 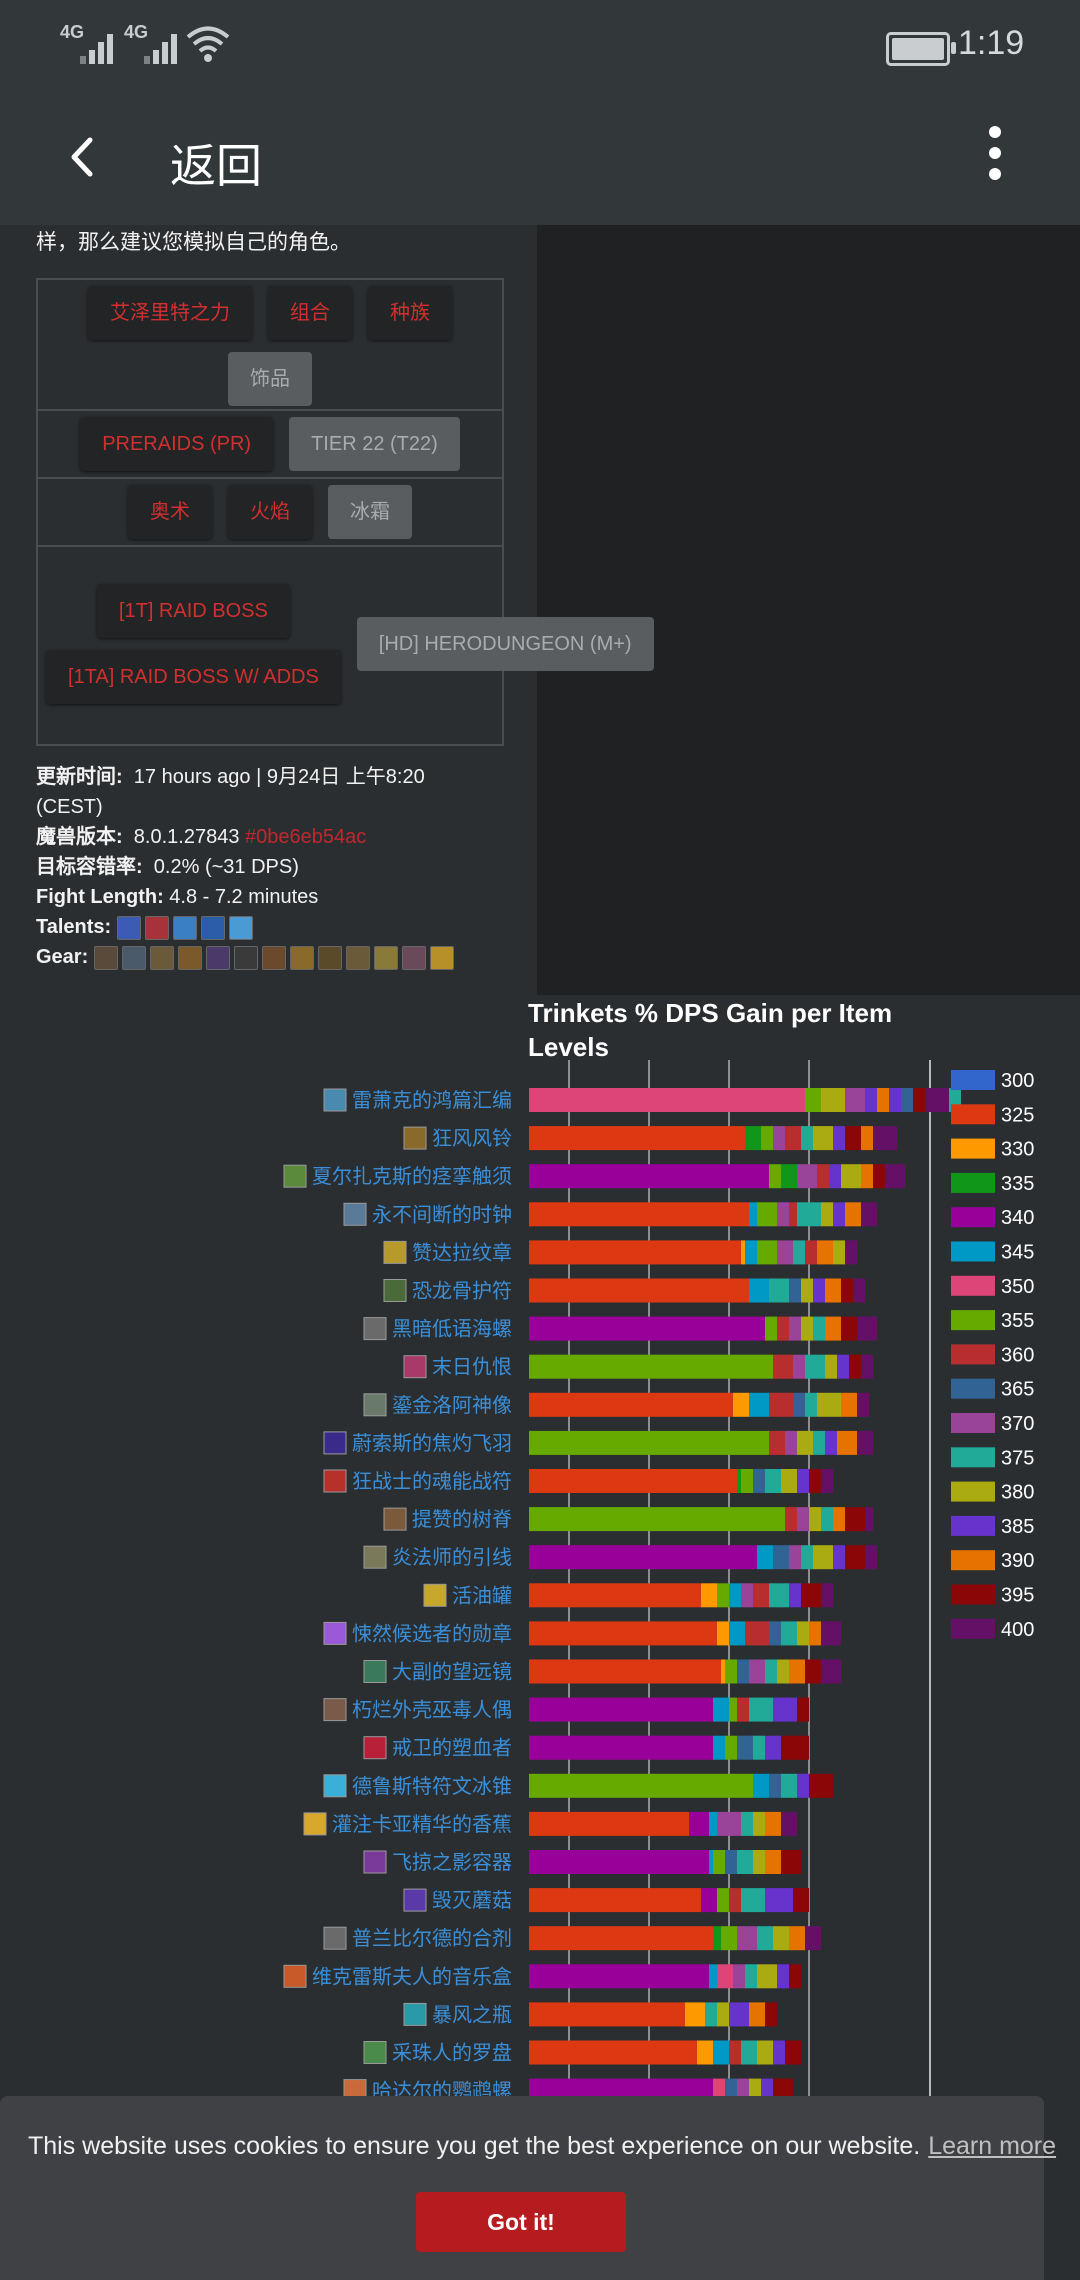 I want to click on trinket-label: 提赞的树脊, so click(x=462, y=1519).